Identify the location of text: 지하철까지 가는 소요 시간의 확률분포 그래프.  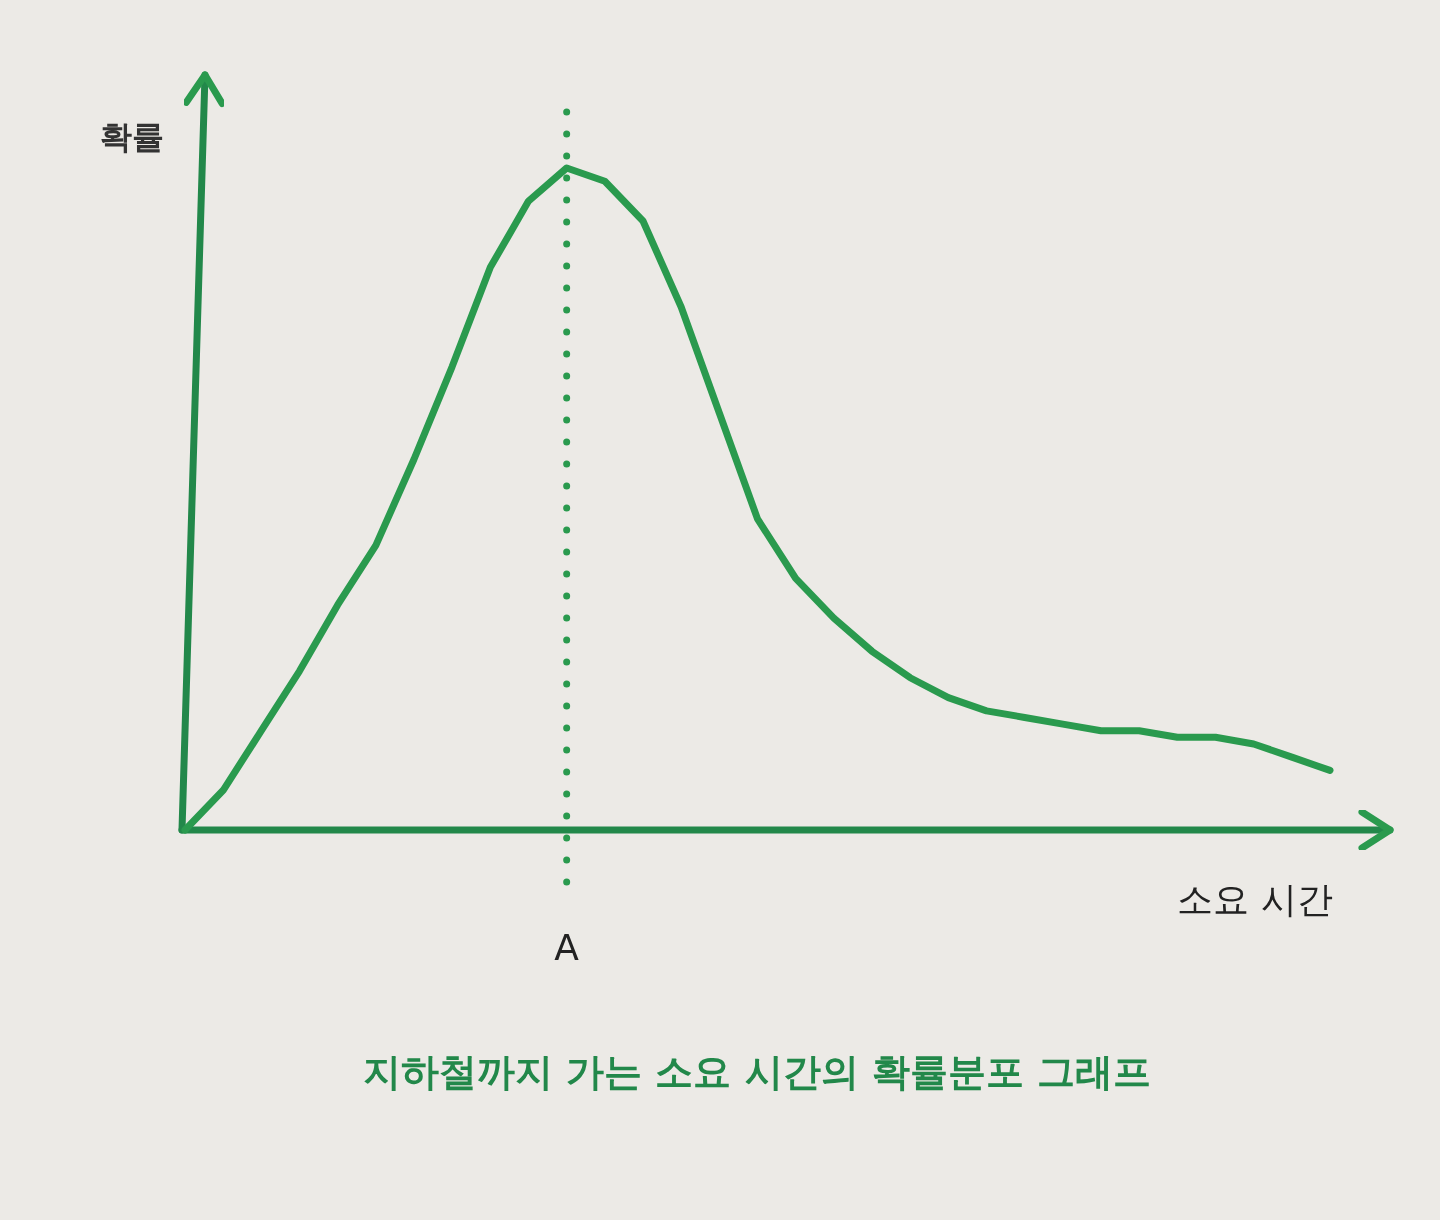
(757, 1072).